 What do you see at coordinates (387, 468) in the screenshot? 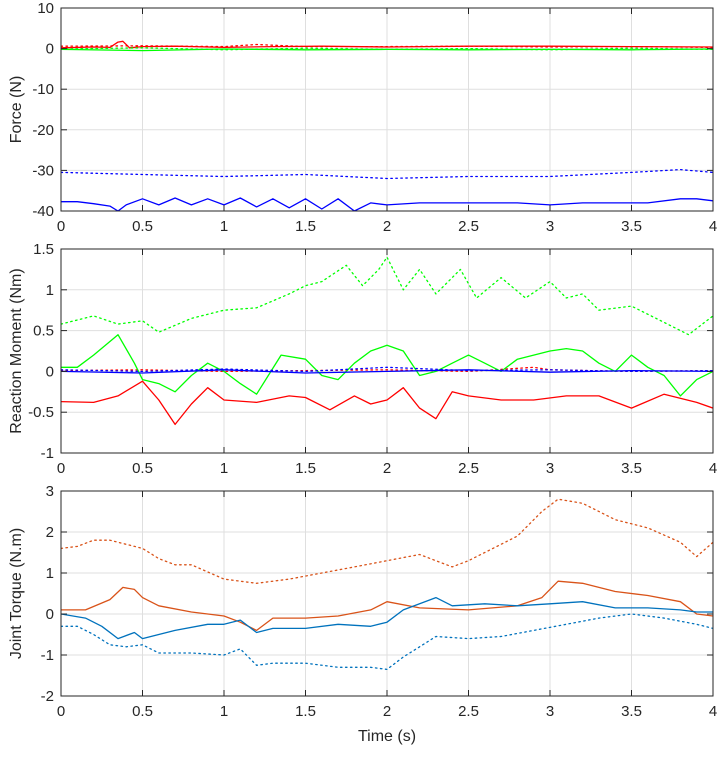
I see `reaction-moment-xtick-label-4: 2` at bounding box center [387, 468].